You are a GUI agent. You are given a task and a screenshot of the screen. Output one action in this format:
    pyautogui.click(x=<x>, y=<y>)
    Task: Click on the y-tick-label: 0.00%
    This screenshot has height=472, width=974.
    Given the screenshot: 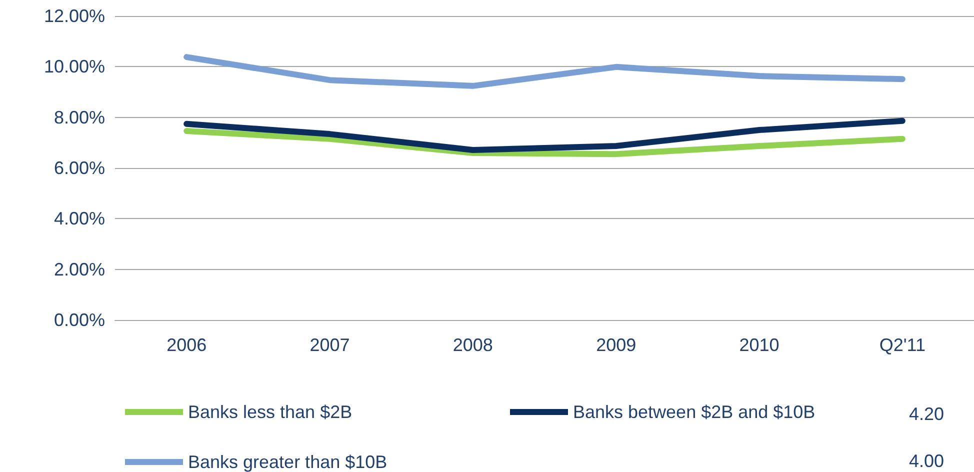 What is the action you would take?
    pyautogui.click(x=79, y=320)
    